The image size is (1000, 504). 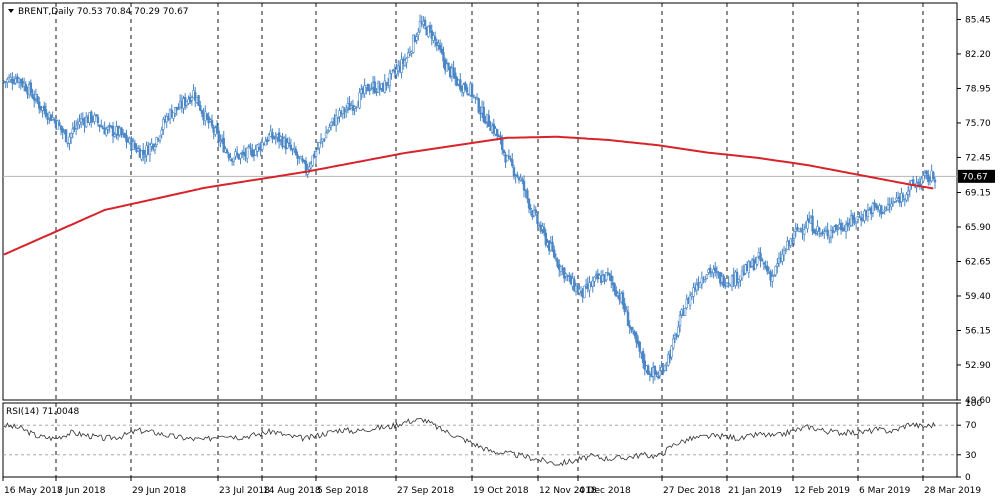 I want to click on rsi-tick-label: 100, so click(x=973, y=404).